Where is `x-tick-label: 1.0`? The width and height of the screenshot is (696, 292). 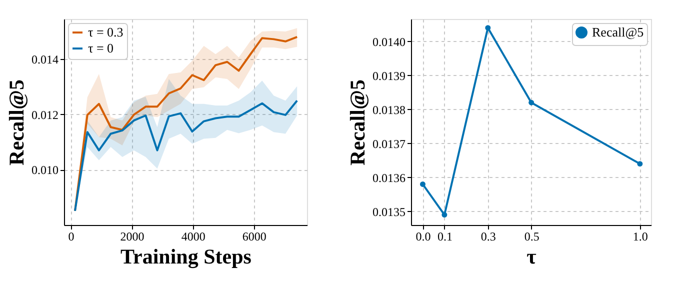 x-tick-label: 1.0 is located at coordinates (640, 237).